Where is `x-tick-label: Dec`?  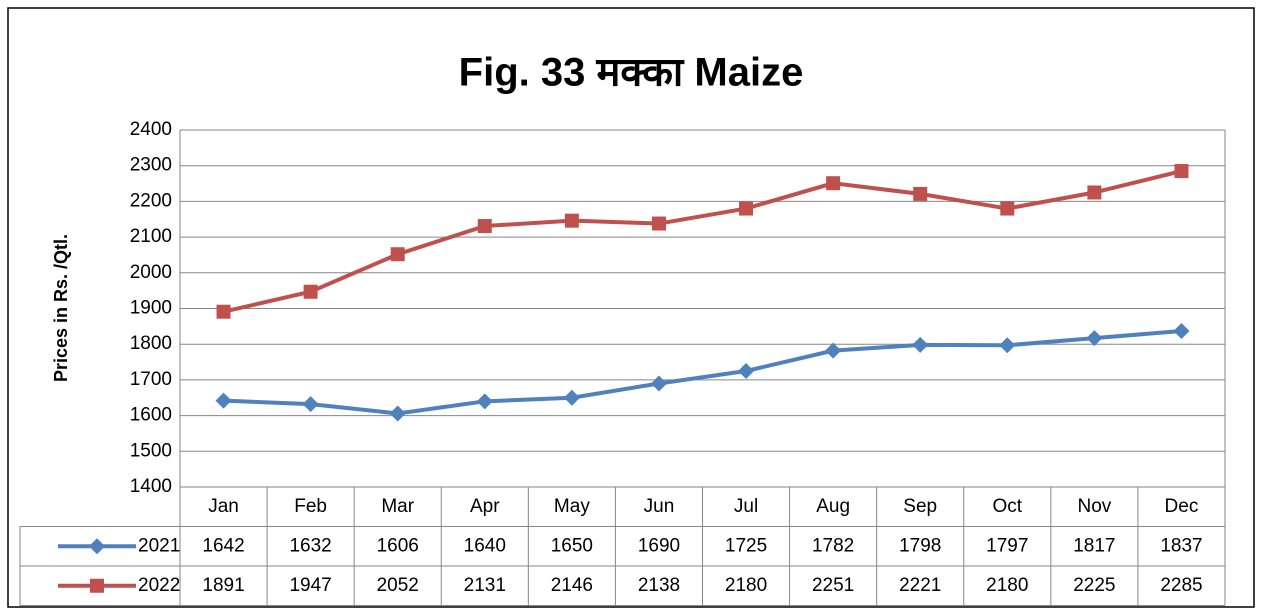 x-tick-label: Dec is located at coordinates (1182, 506).